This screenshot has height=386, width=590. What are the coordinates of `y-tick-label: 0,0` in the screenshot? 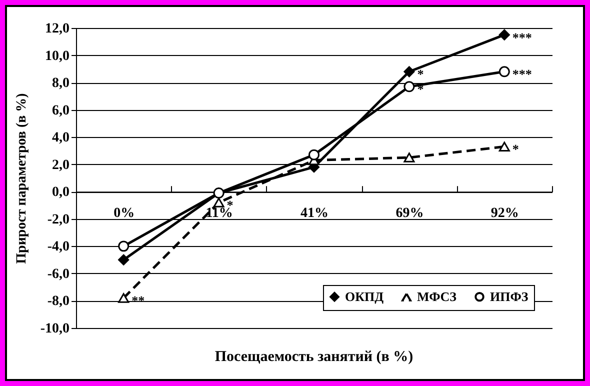 It's located at (61, 192).